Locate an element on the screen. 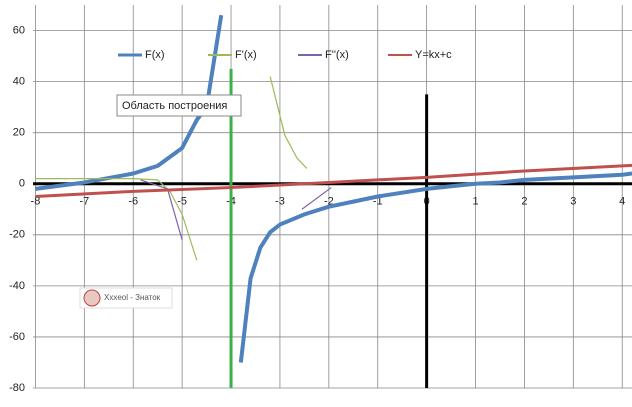 The width and height of the screenshot is (632, 407). y-tick-label: -60 is located at coordinates (17, 337).